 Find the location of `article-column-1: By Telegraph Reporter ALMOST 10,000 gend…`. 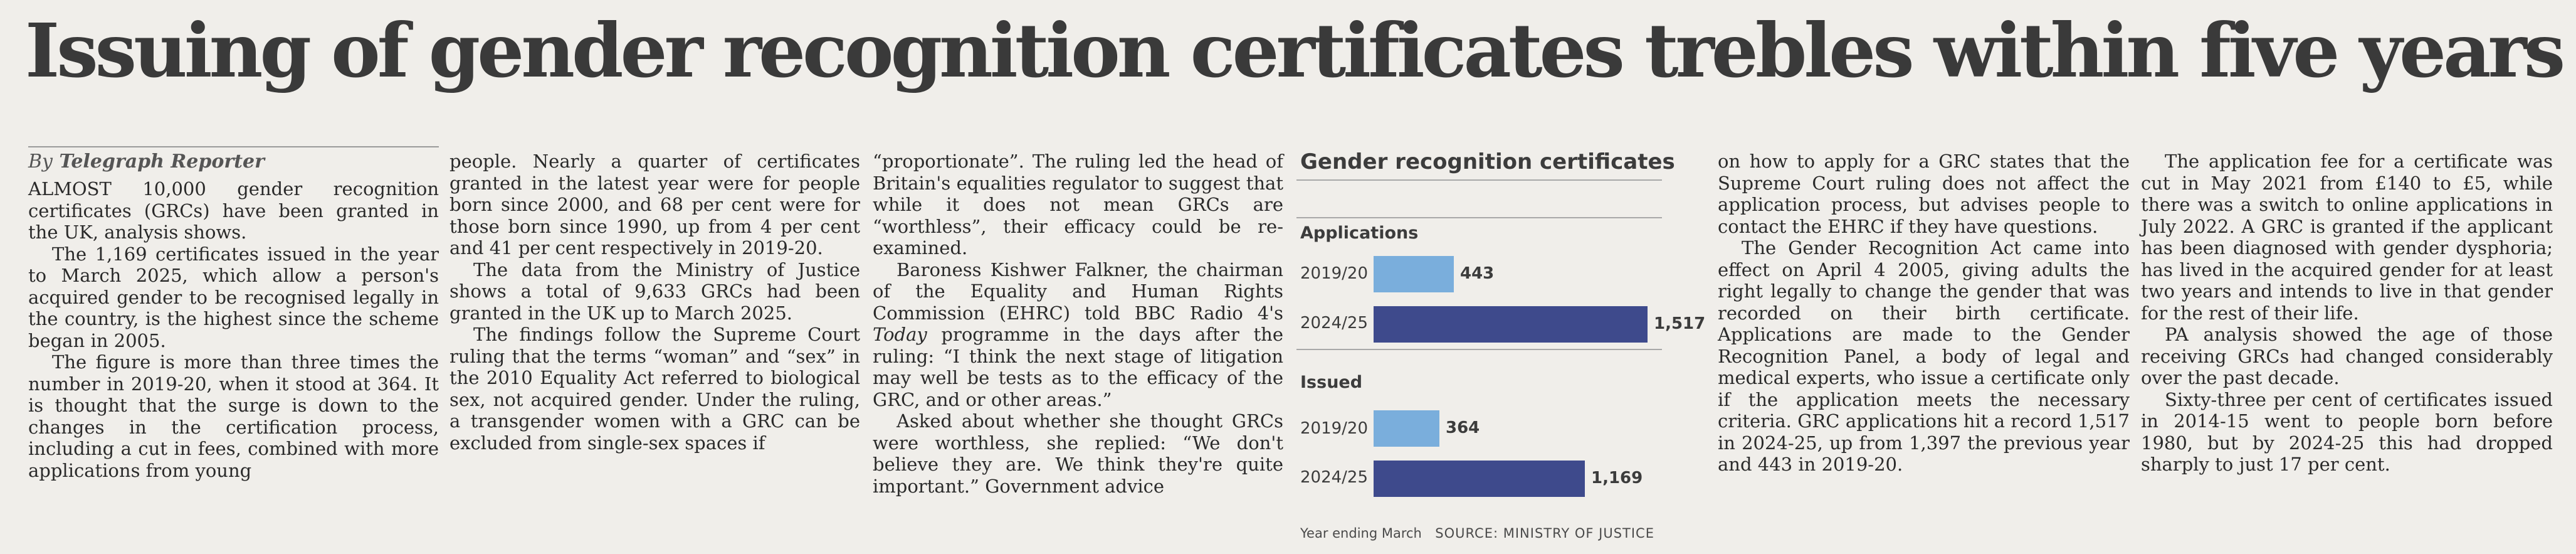

article-column-1: By Telegraph Reporter ALMOST 10,000 gend… is located at coordinates (233, 316).